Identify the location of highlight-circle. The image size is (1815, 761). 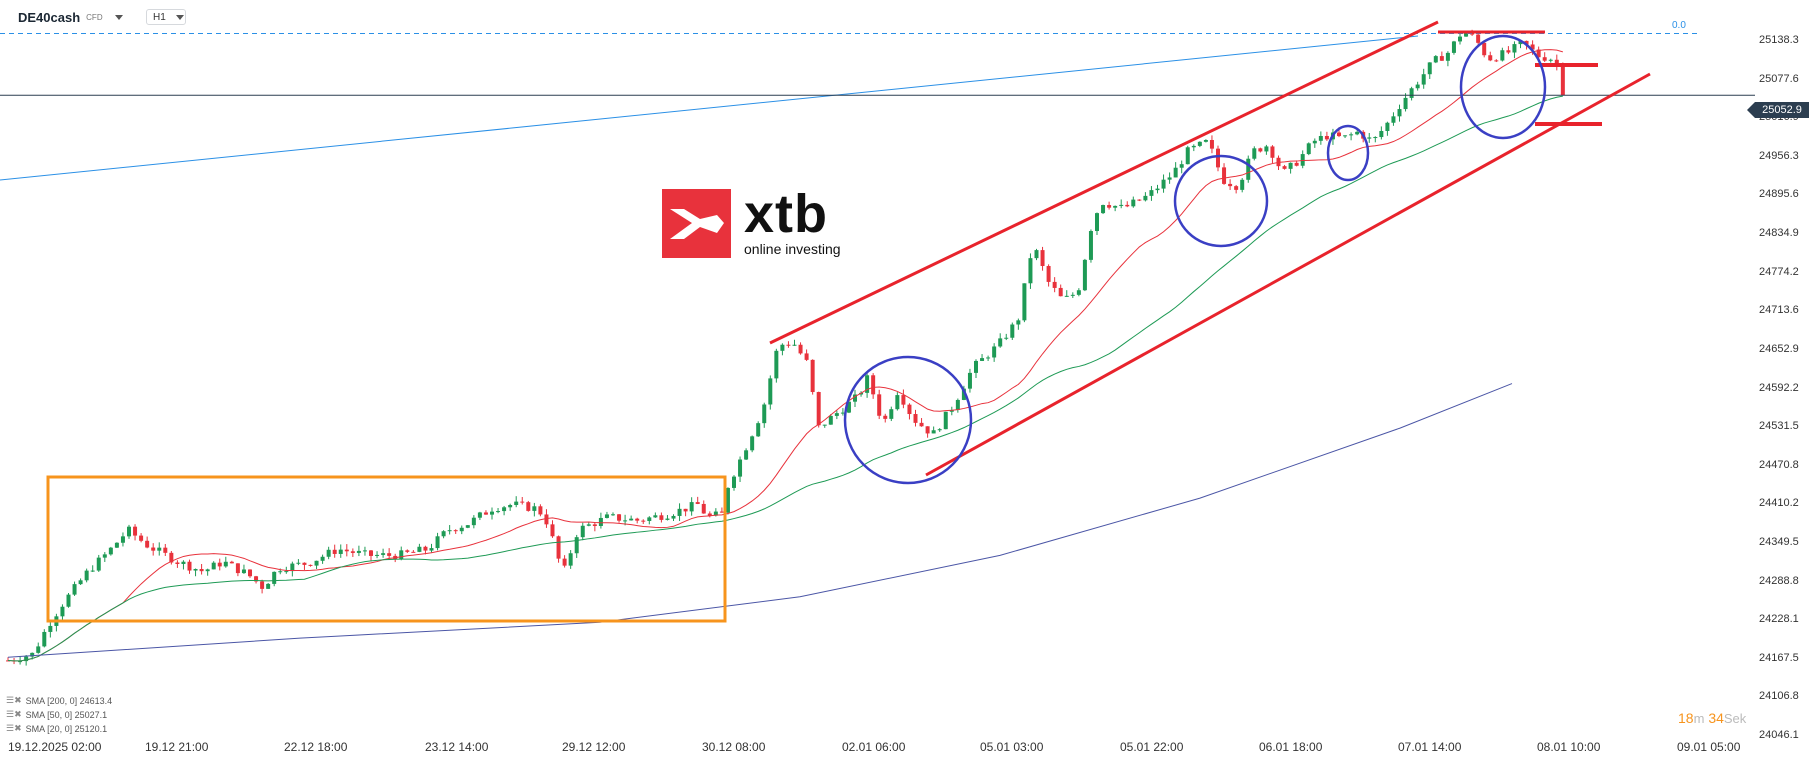
(908, 420).